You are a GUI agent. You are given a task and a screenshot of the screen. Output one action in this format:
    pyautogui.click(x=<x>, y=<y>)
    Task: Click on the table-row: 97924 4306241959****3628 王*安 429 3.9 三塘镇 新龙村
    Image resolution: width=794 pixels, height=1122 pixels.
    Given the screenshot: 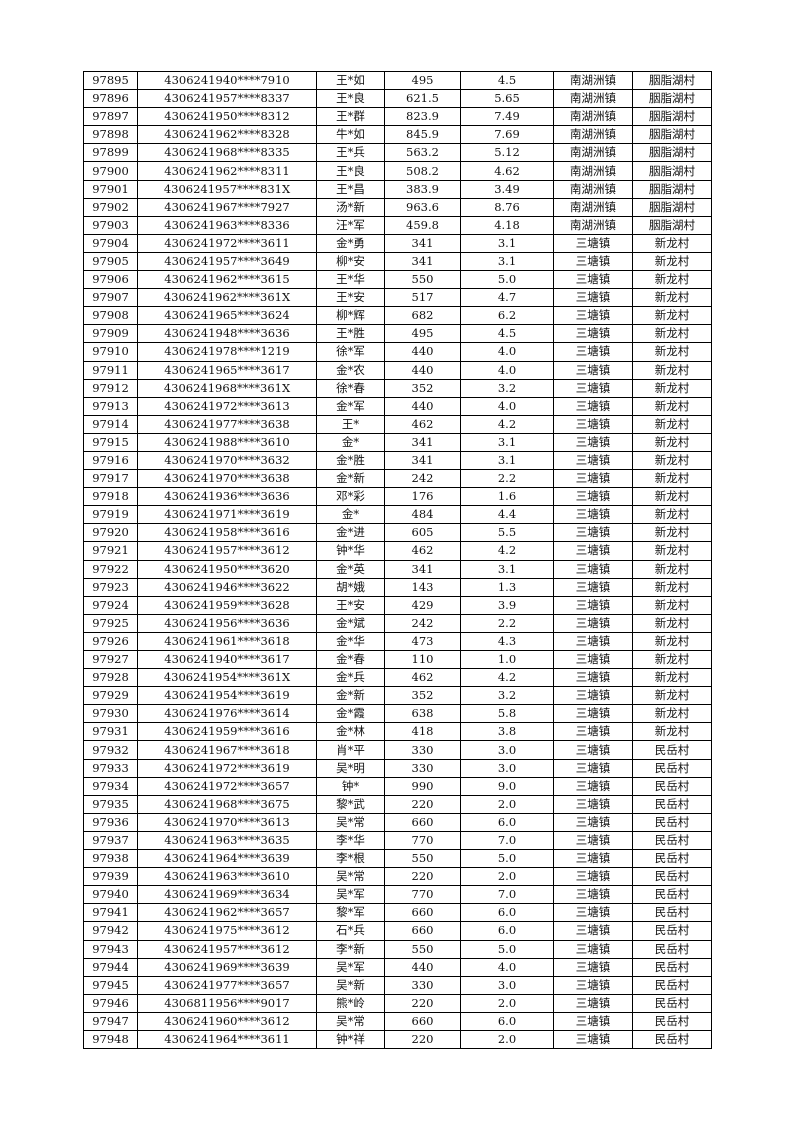 What is the action you would take?
    pyautogui.click(x=397, y=605)
    